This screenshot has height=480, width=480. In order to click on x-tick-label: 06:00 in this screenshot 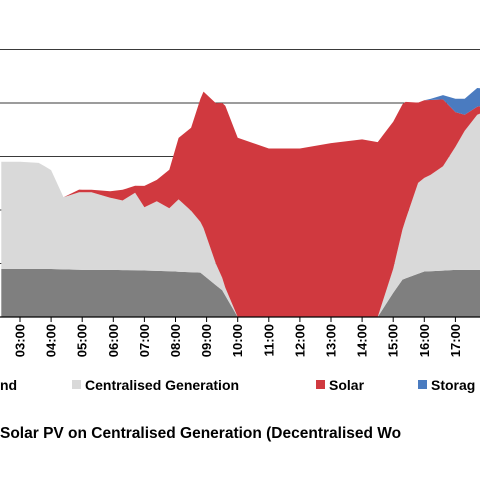, I will do `click(113, 340)`.